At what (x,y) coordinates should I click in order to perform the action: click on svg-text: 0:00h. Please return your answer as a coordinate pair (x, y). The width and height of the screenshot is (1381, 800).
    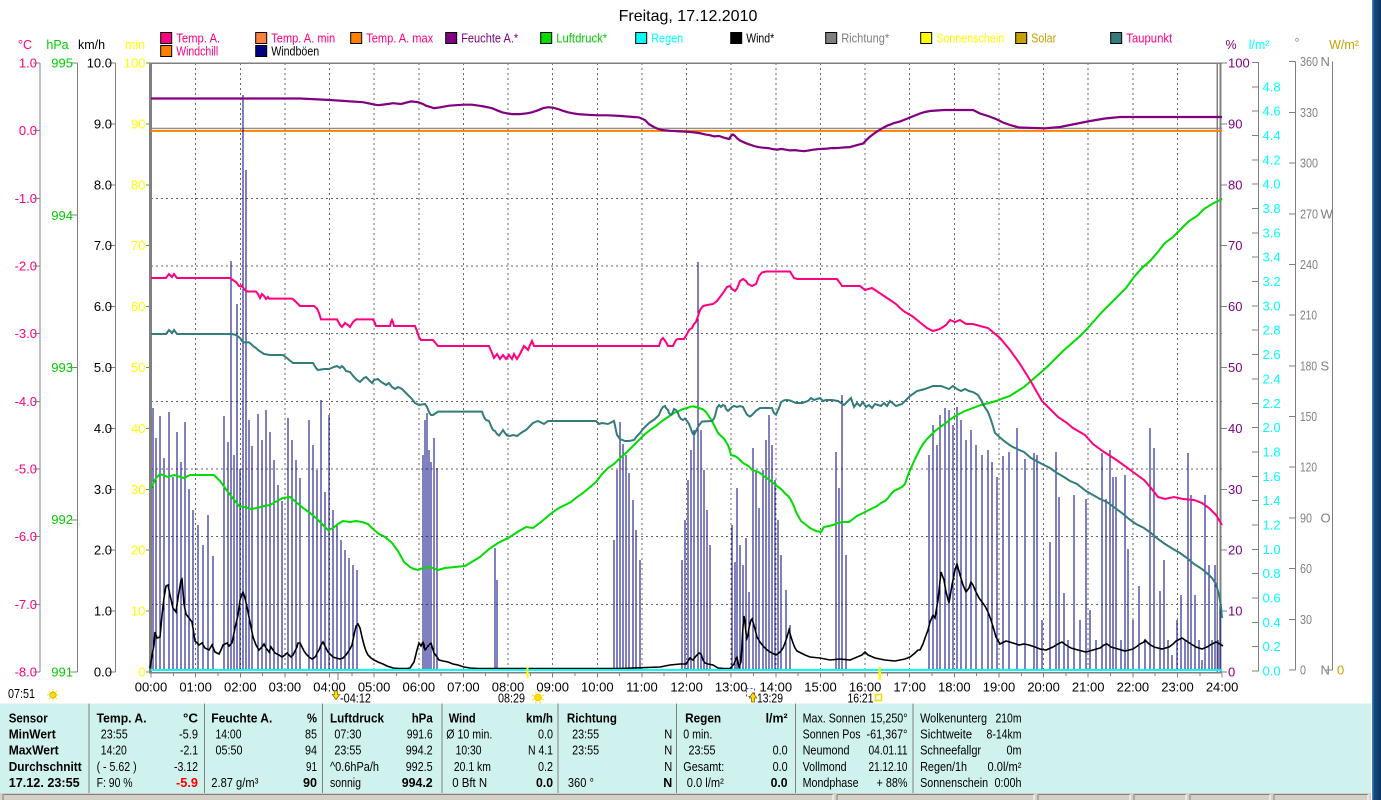
    Looking at the image, I should click on (1008, 782).